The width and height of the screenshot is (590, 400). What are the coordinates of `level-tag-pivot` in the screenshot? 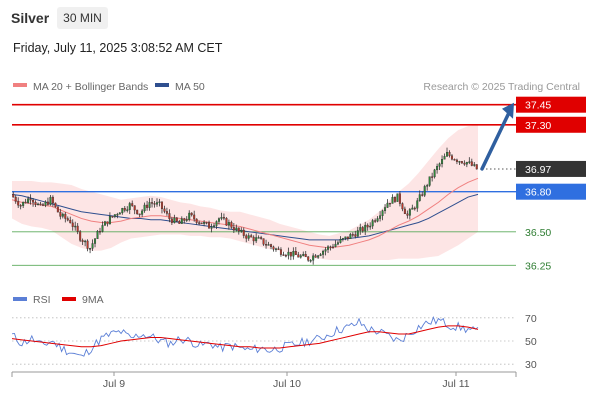 It's located at (551, 191).